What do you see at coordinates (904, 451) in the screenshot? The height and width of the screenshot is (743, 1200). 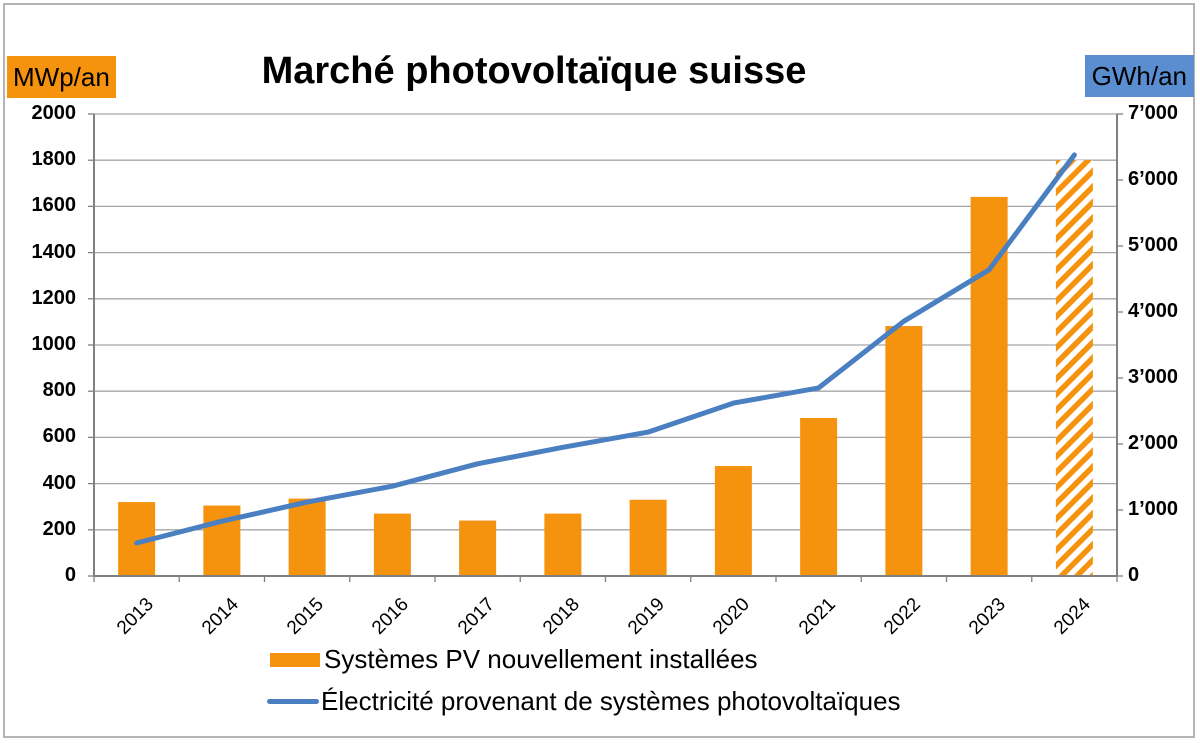 I see `bar-2022` at bounding box center [904, 451].